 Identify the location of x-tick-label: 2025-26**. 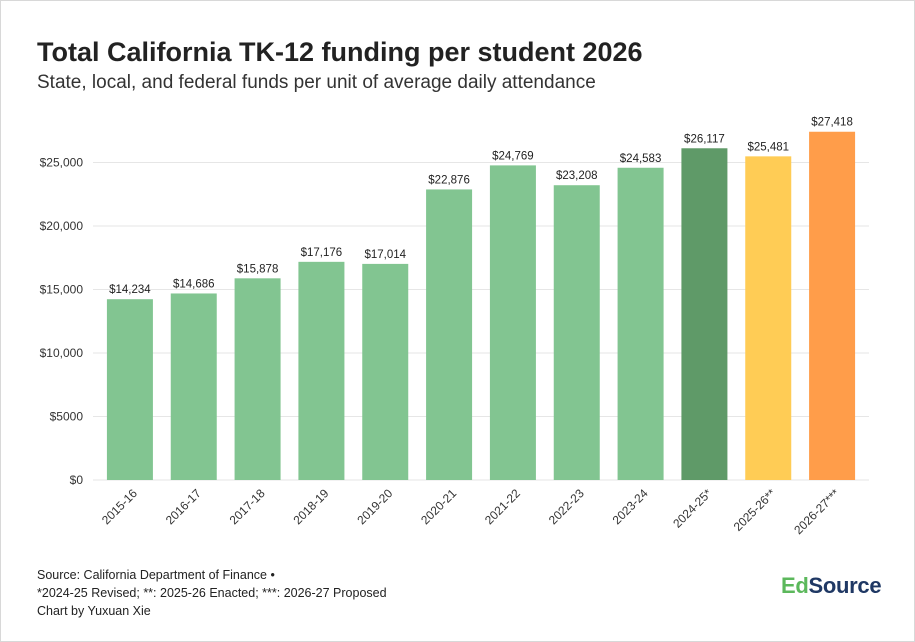
(755, 510).